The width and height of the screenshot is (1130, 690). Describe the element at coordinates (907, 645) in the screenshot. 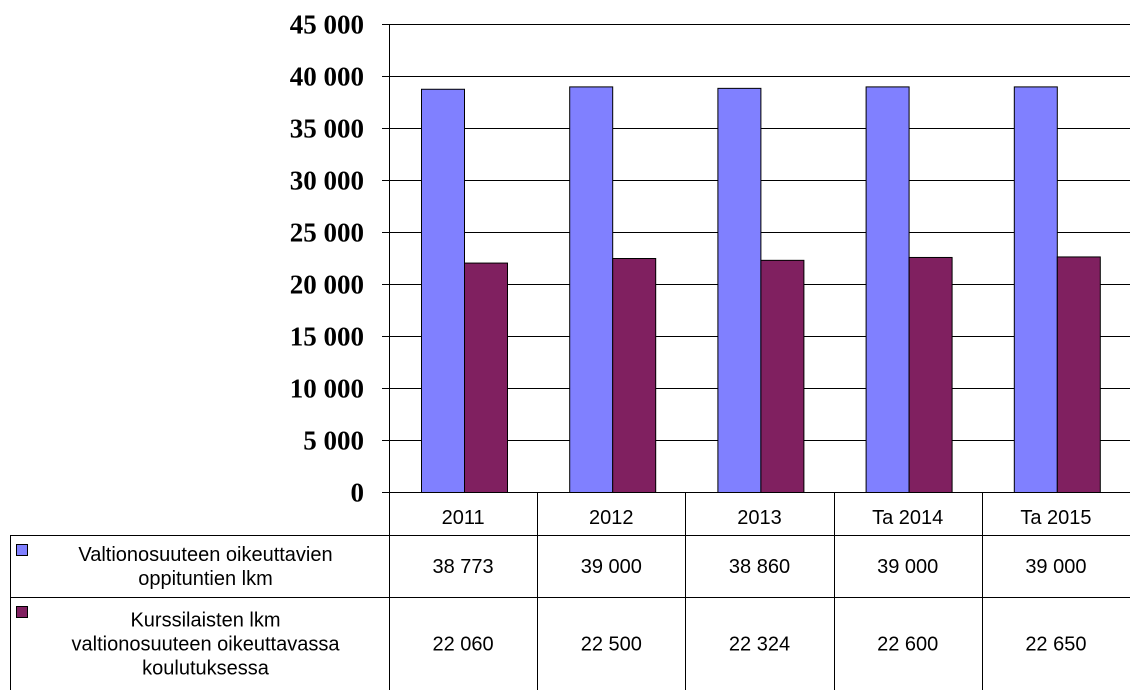

I see `data-label-s2-3: 22 600` at that location.